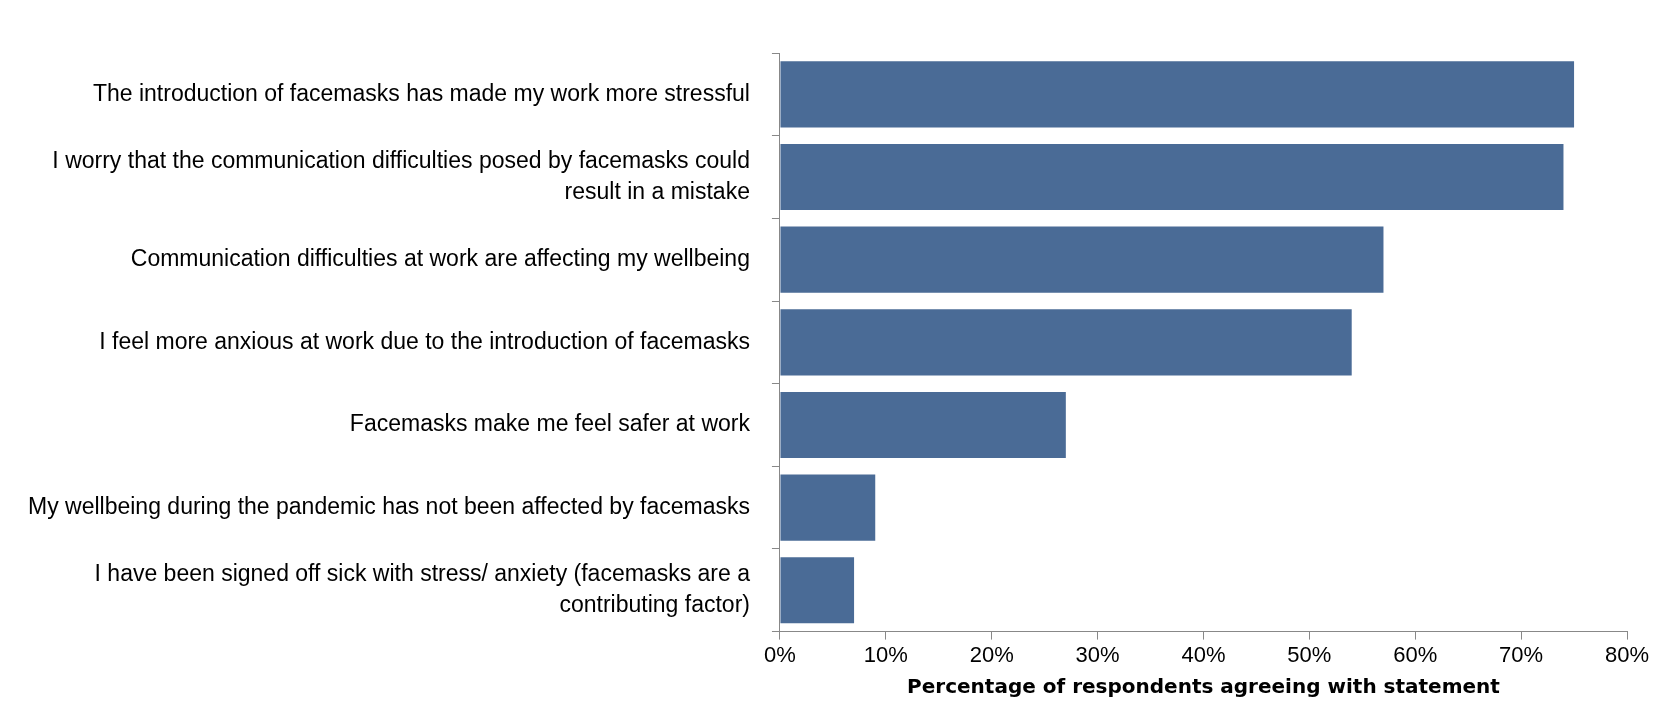 The height and width of the screenshot is (708, 1667). What do you see at coordinates (1097, 654) in the screenshot?
I see `x-tick-label: 30%` at bounding box center [1097, 654].